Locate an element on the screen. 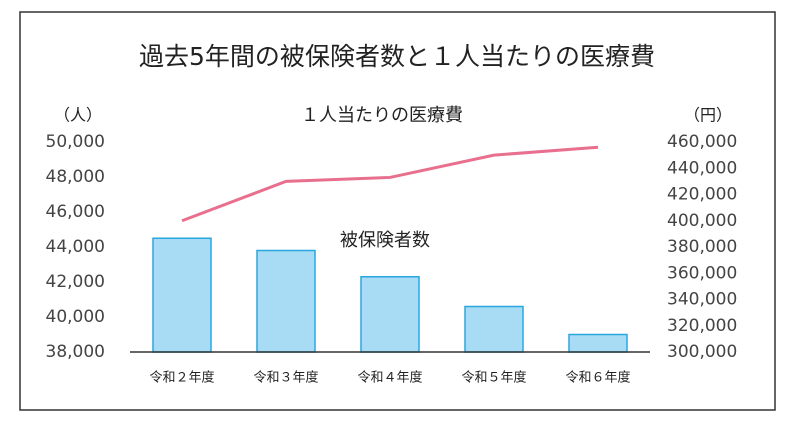  y2-tick-label: 340,000 is located at coordinates (702, 300).